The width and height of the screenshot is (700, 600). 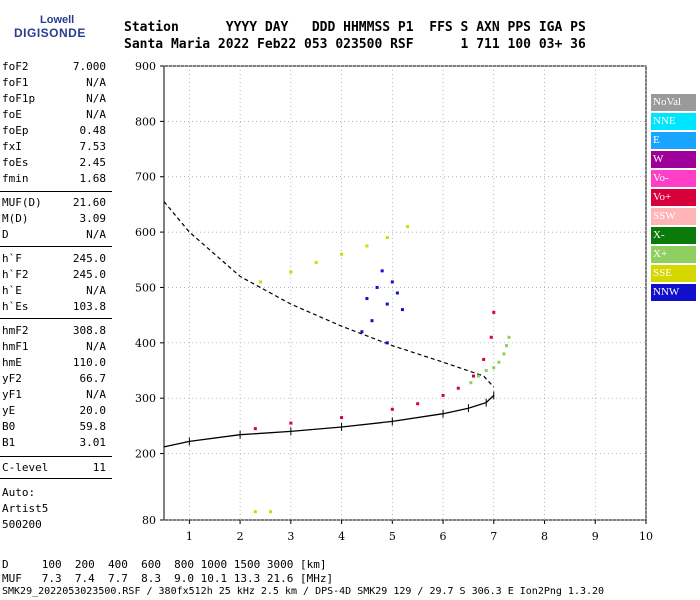 What do you see at coordinates (145, 287) in the screenshot?
I see `y-tick-label: 500` at bounding box center [145, 287].